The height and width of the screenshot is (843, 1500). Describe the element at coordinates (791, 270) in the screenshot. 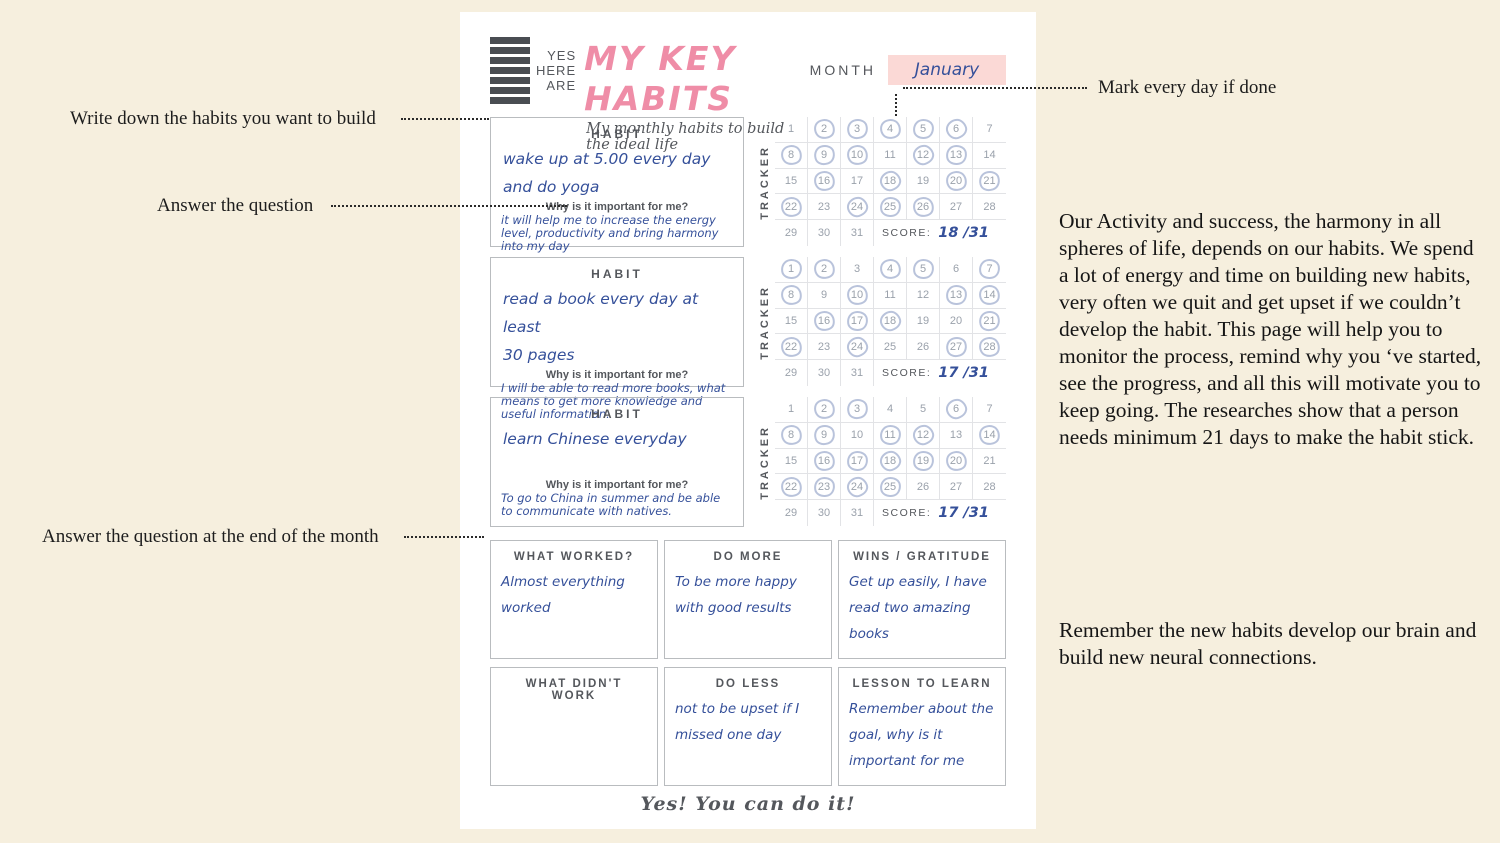

I see `tracker-day-1-marked: 1` at that location.